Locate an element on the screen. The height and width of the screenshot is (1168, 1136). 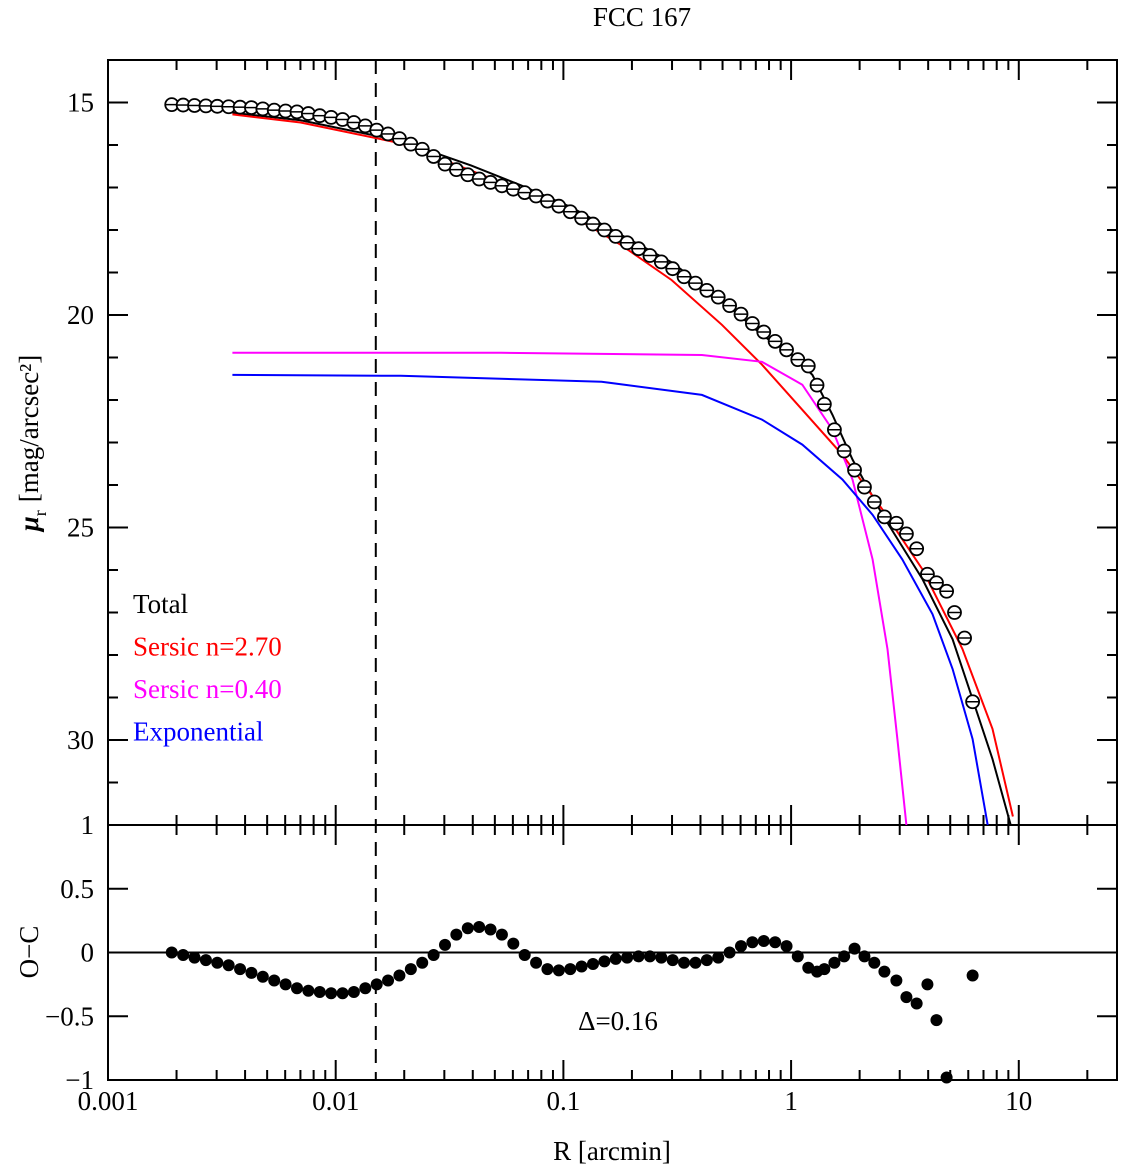
x-tick-label: 0.01 is located at coordinates (335, 1101).